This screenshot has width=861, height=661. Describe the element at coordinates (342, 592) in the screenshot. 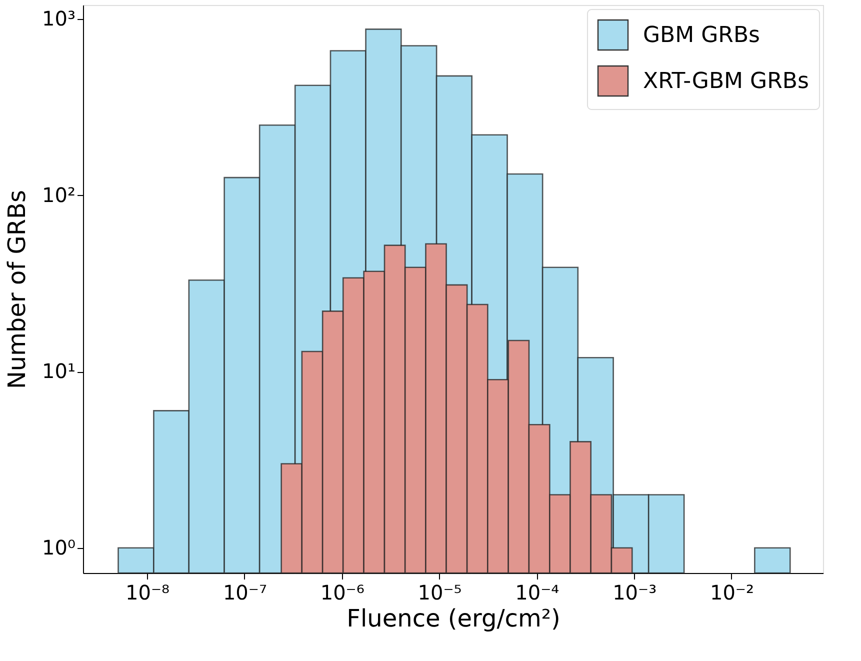

I see `x-tick-label: 10⁻⁶` at that location.